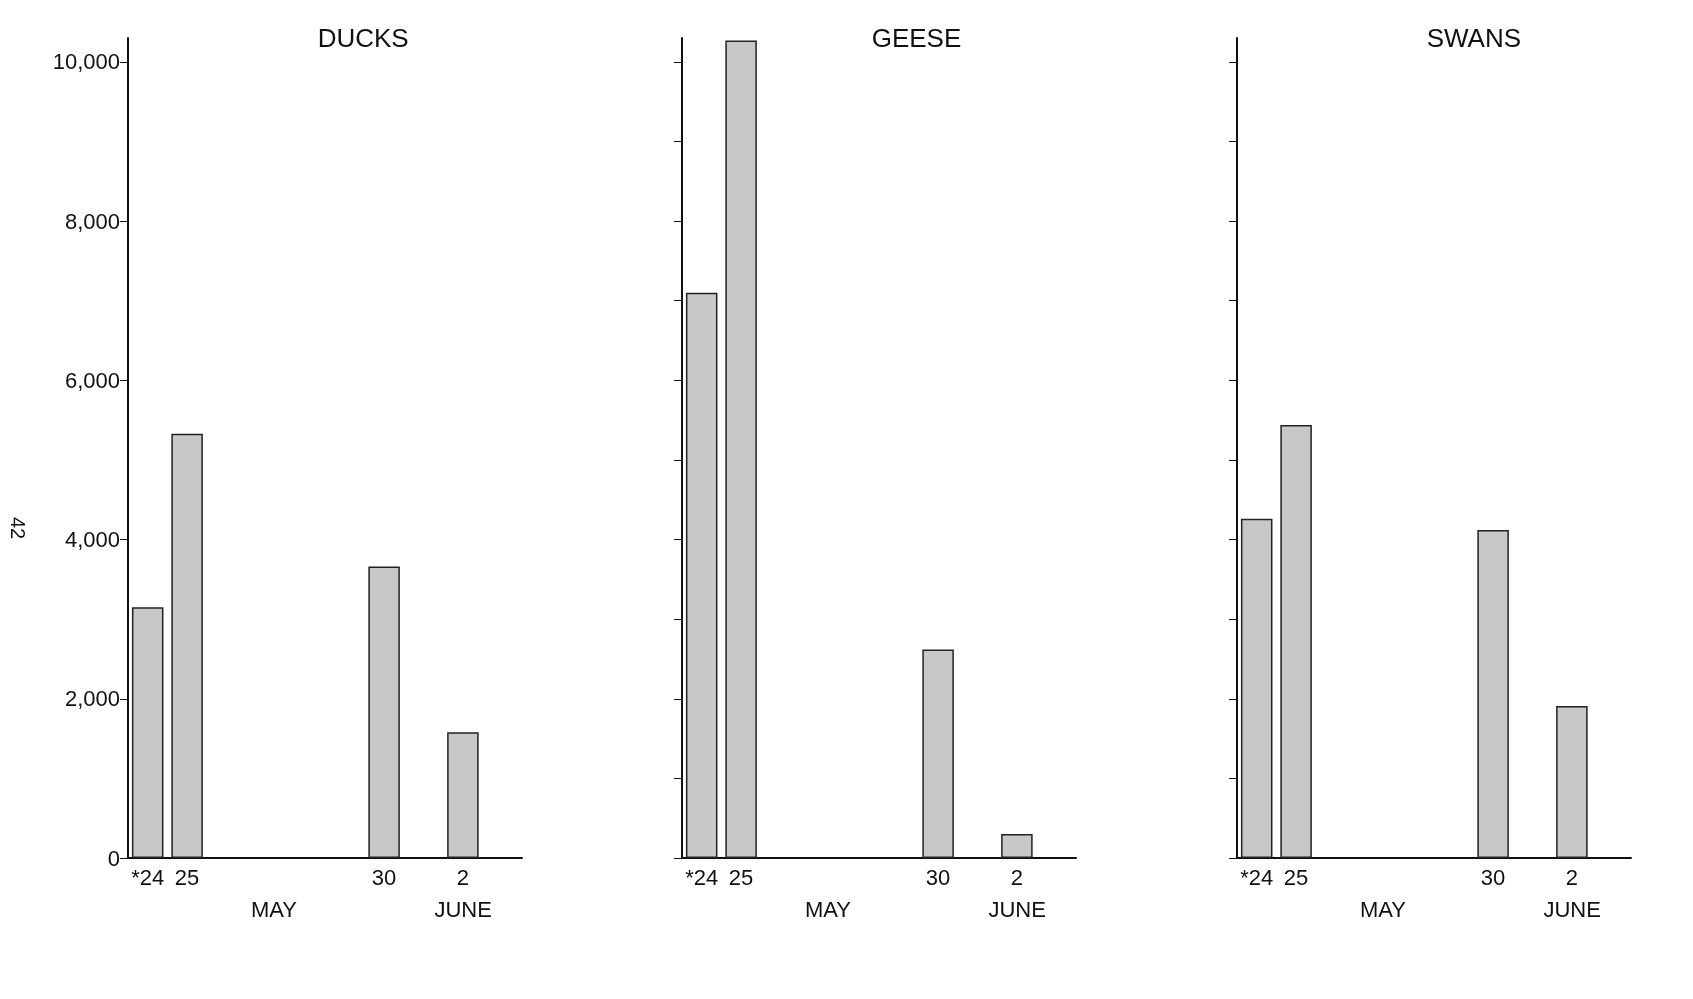 The width and height of the screenshot is (1693, 999). What do you see at coordinates (917, 38) in the screenshot?
I see `chart-title: GEESE` at bounding box center [917, 38].